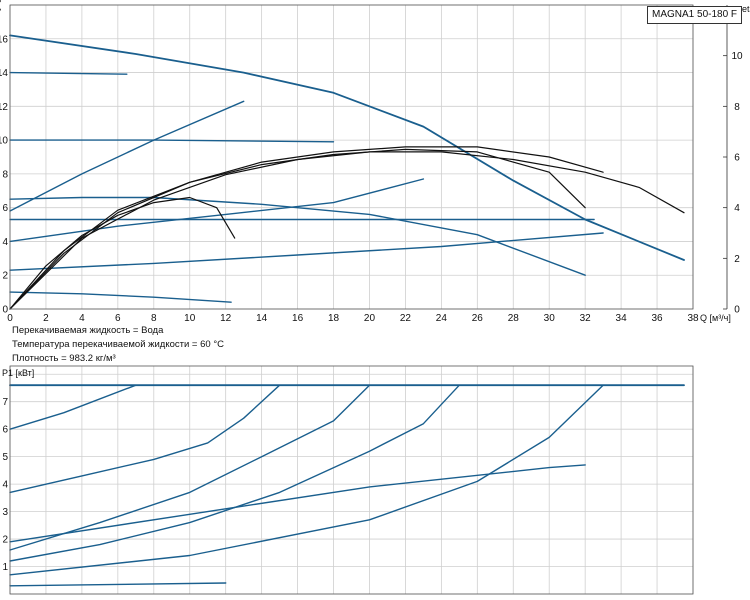 The height and width of the screenshot is (600, 750). I want to click on flow-tick-label: 12, so click(226, 318).